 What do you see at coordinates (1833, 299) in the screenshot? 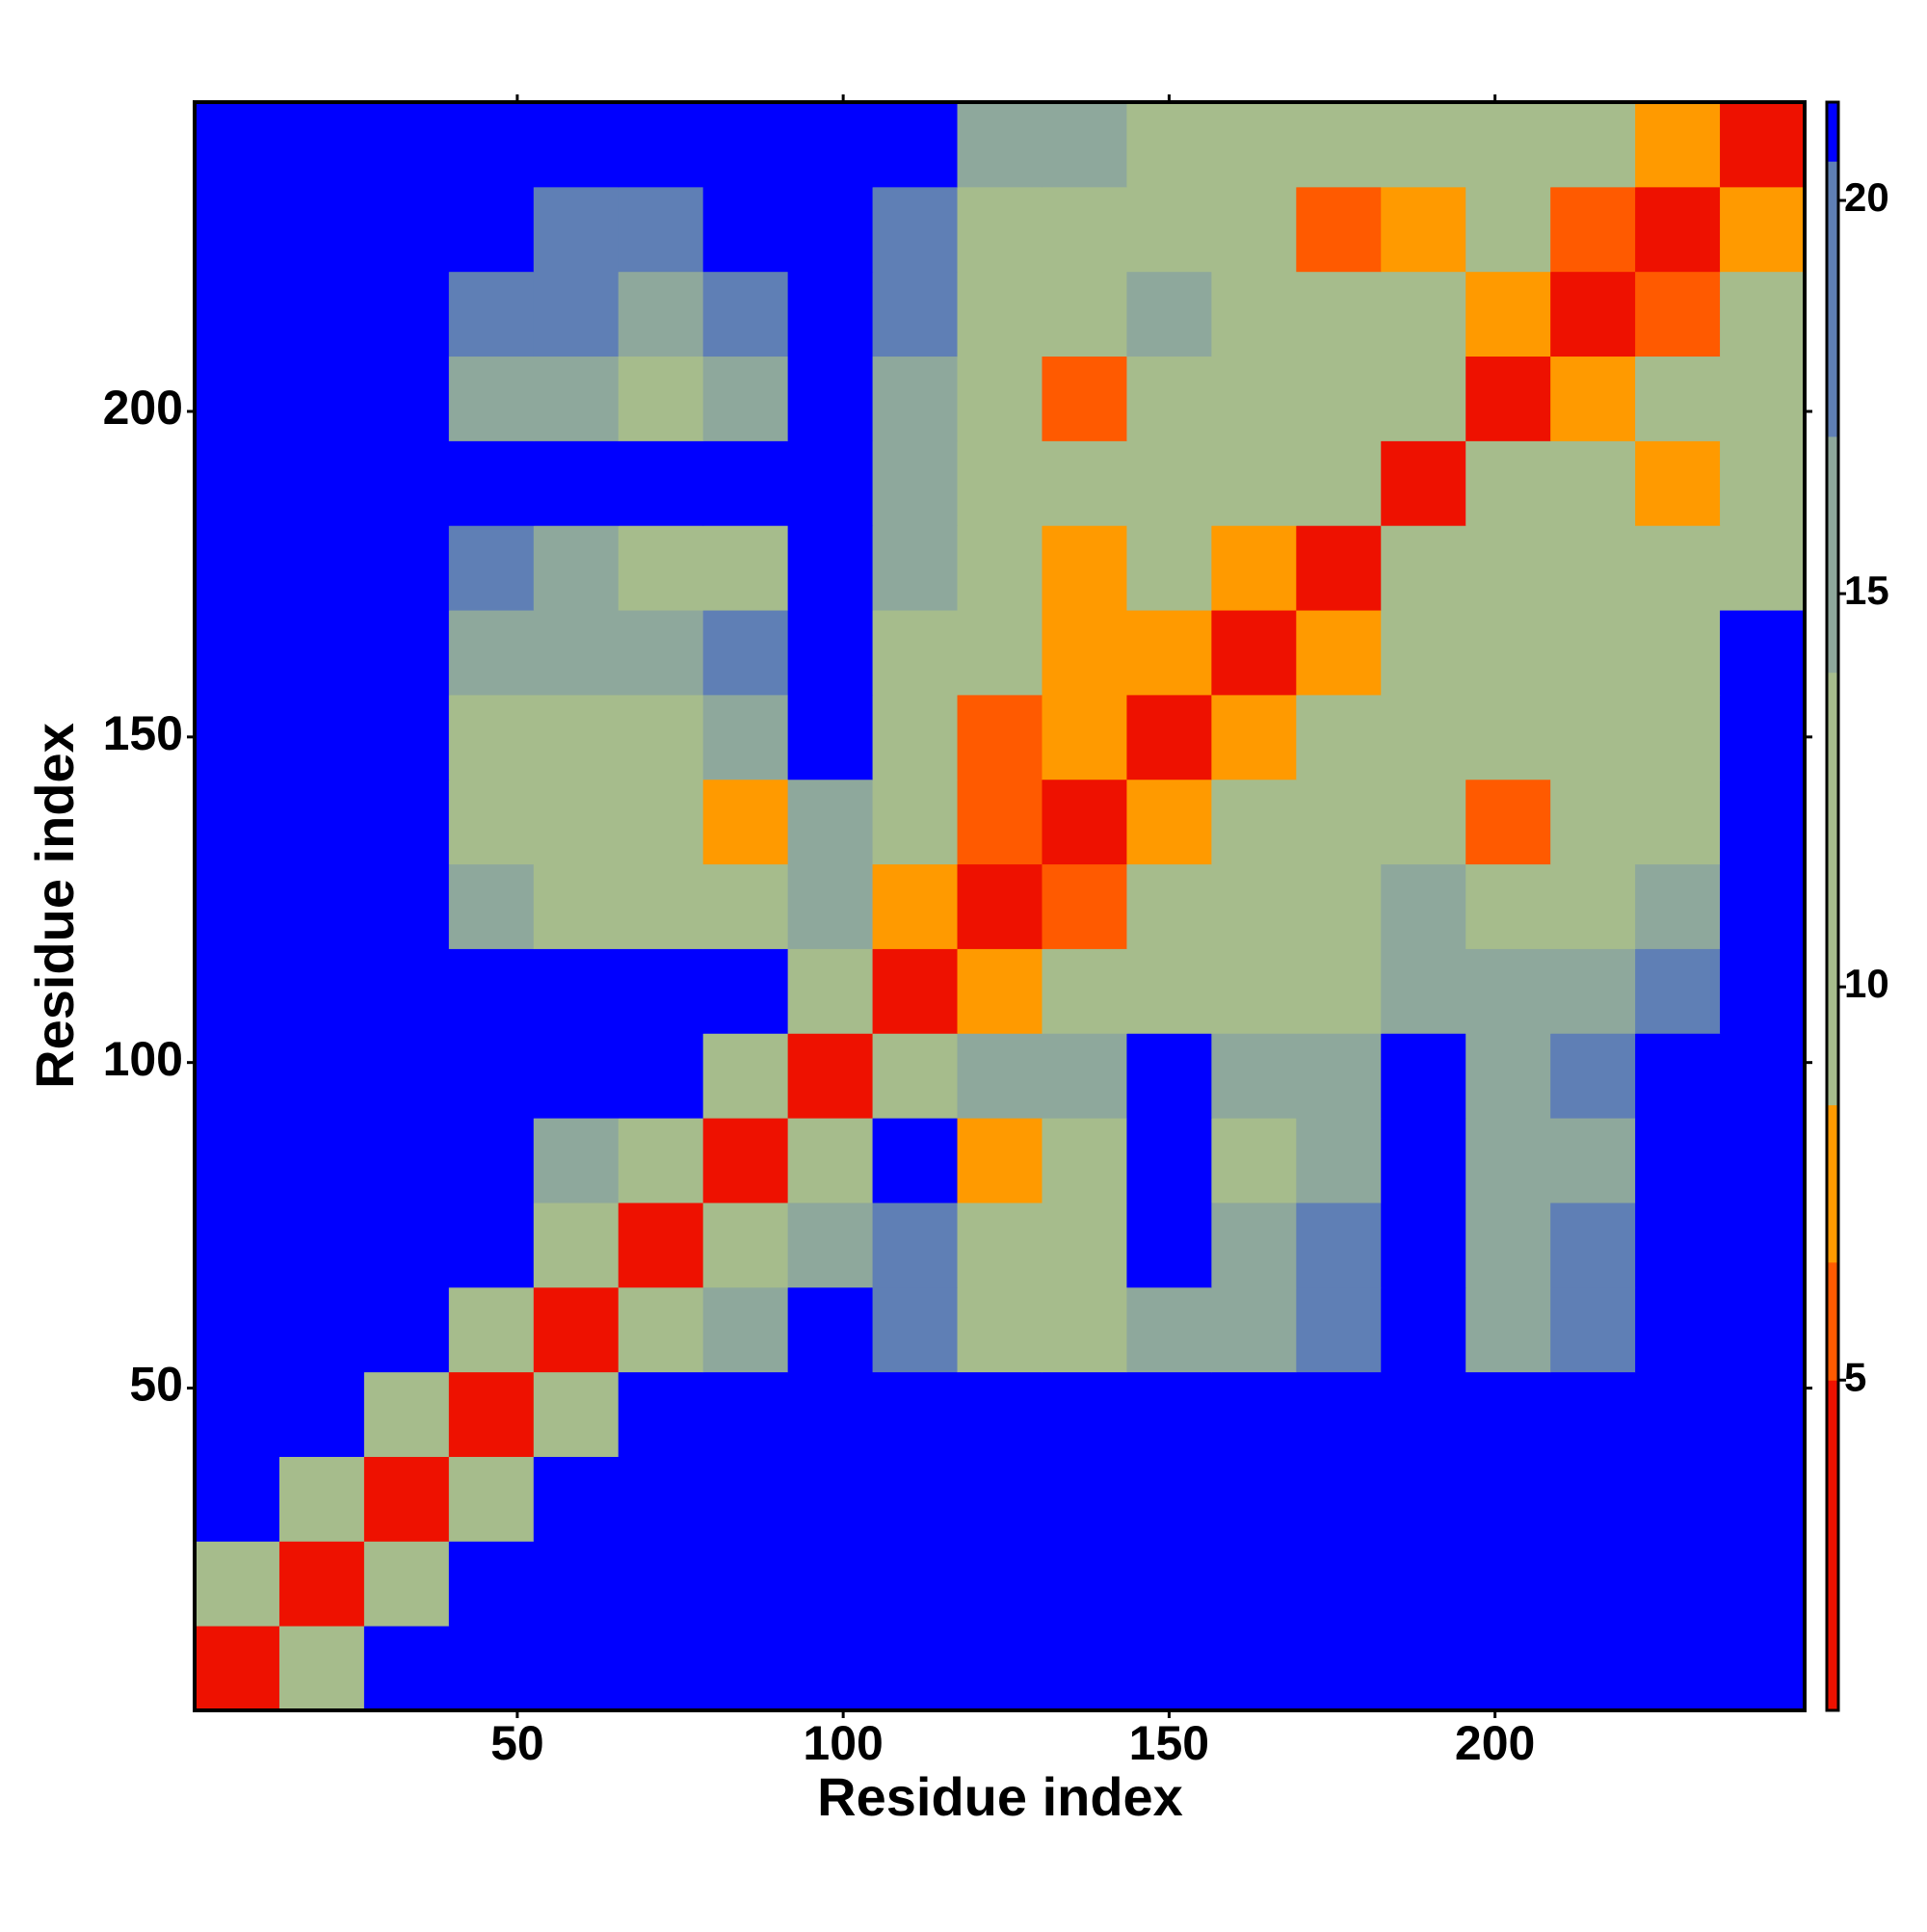
I see `colorbar-band` at bounding box center [1833, 299].